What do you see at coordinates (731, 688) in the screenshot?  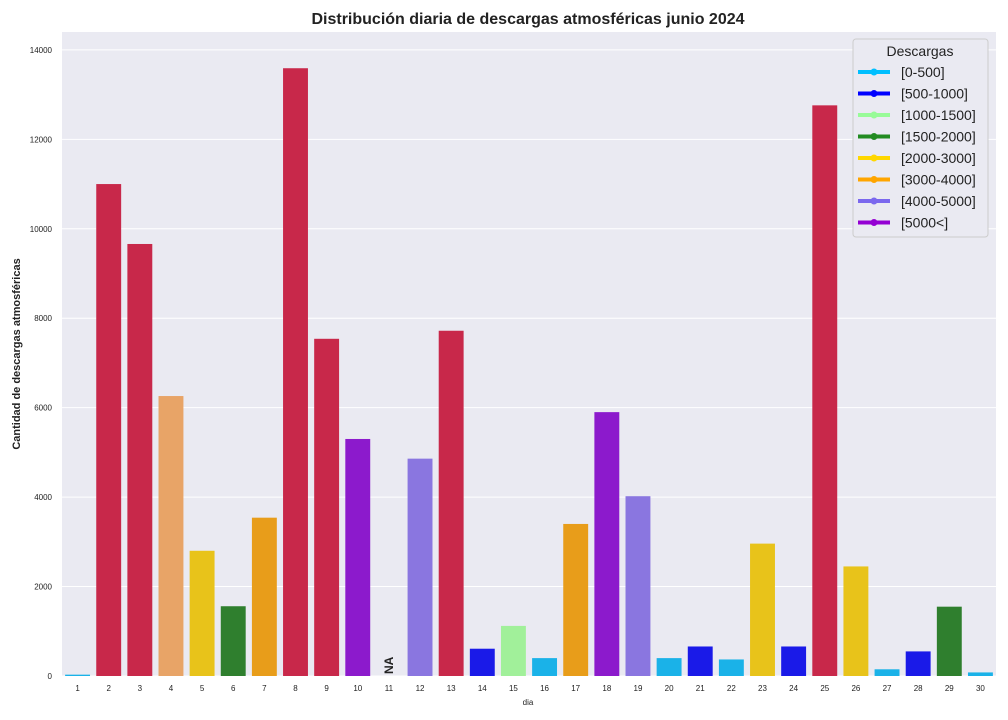 I see `x-tick-label: 22` at bounding box center [731, 688].